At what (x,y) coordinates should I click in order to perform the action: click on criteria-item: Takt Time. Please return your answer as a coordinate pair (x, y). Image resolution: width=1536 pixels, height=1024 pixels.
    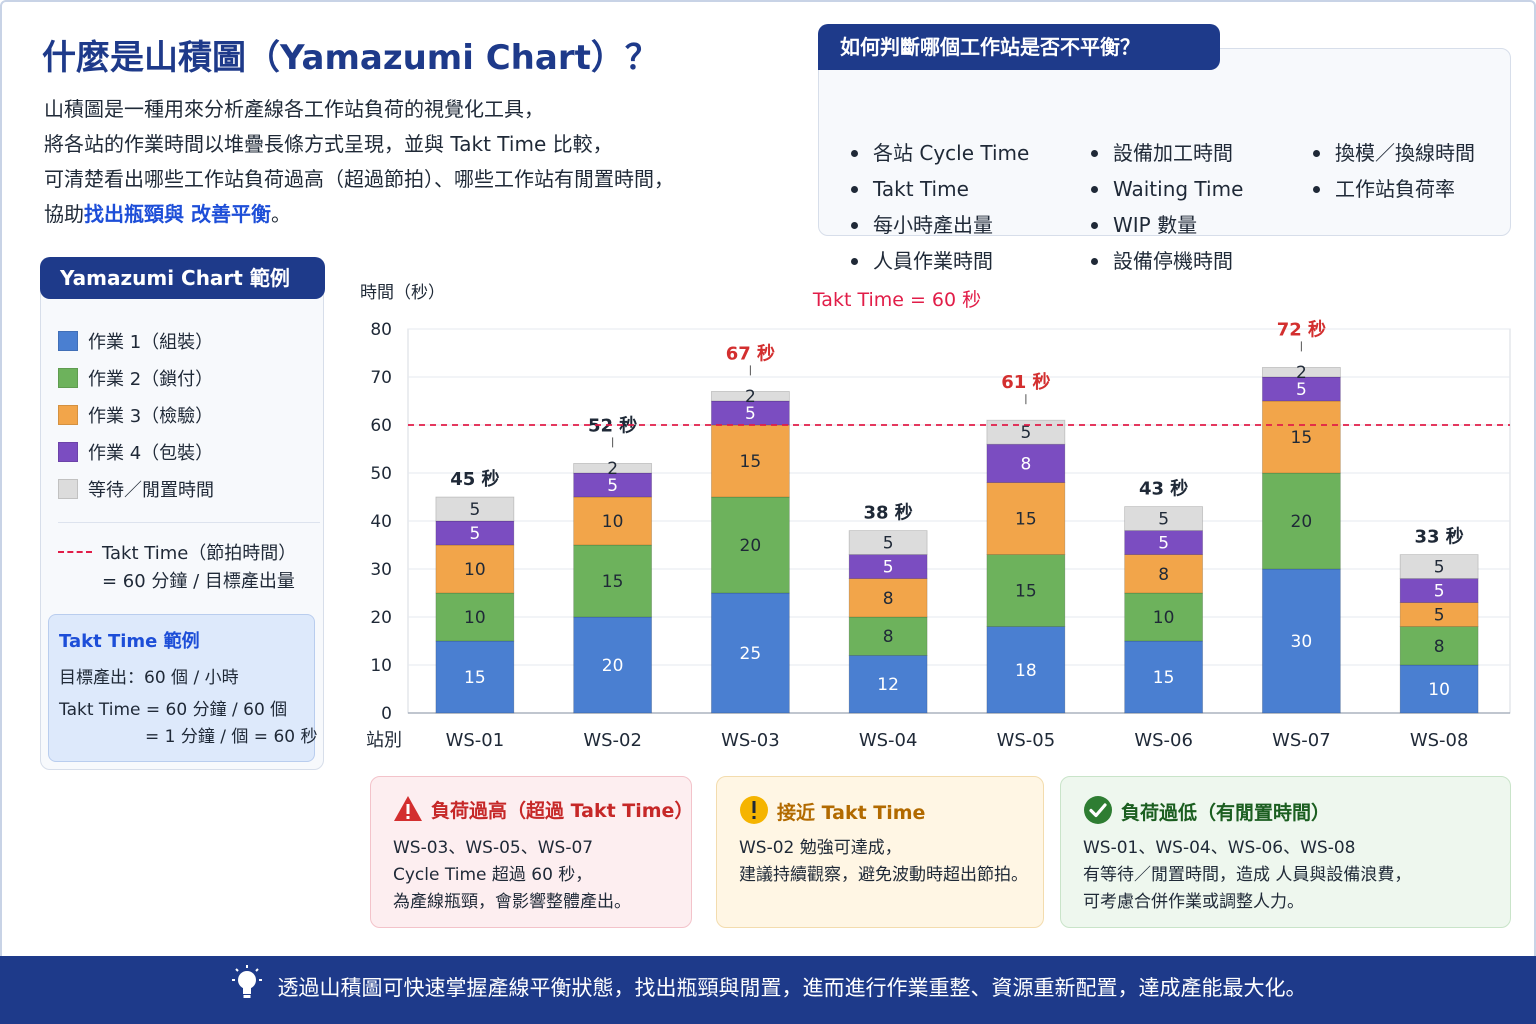
    Looking at the image, I should click on (938, 189).